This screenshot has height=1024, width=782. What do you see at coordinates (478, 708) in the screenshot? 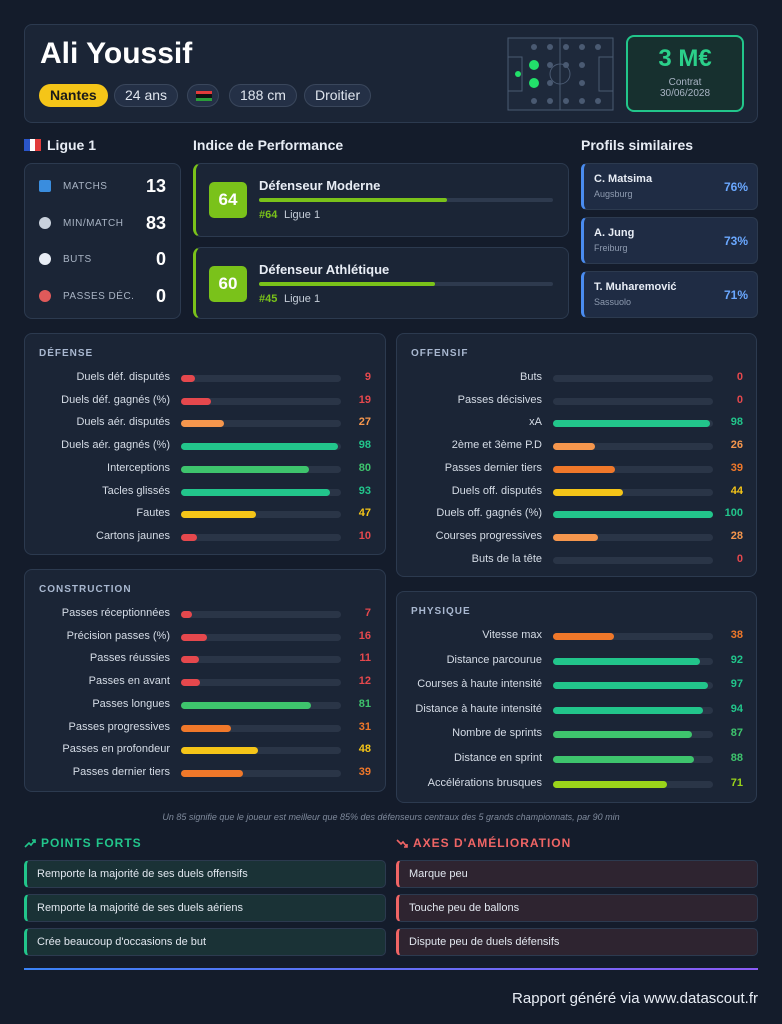
I see `stat-row-label: Distance à haute intensité` at bounding box center [478, 708].